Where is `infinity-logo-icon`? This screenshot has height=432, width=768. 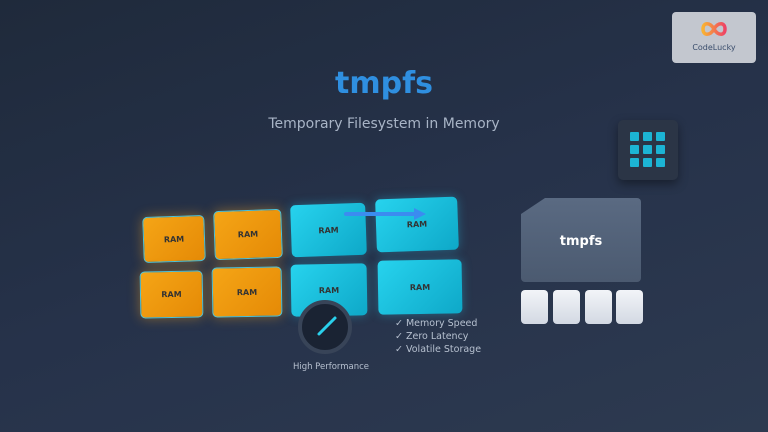
infinity-logo-icon is located at coordinates (714, 29).